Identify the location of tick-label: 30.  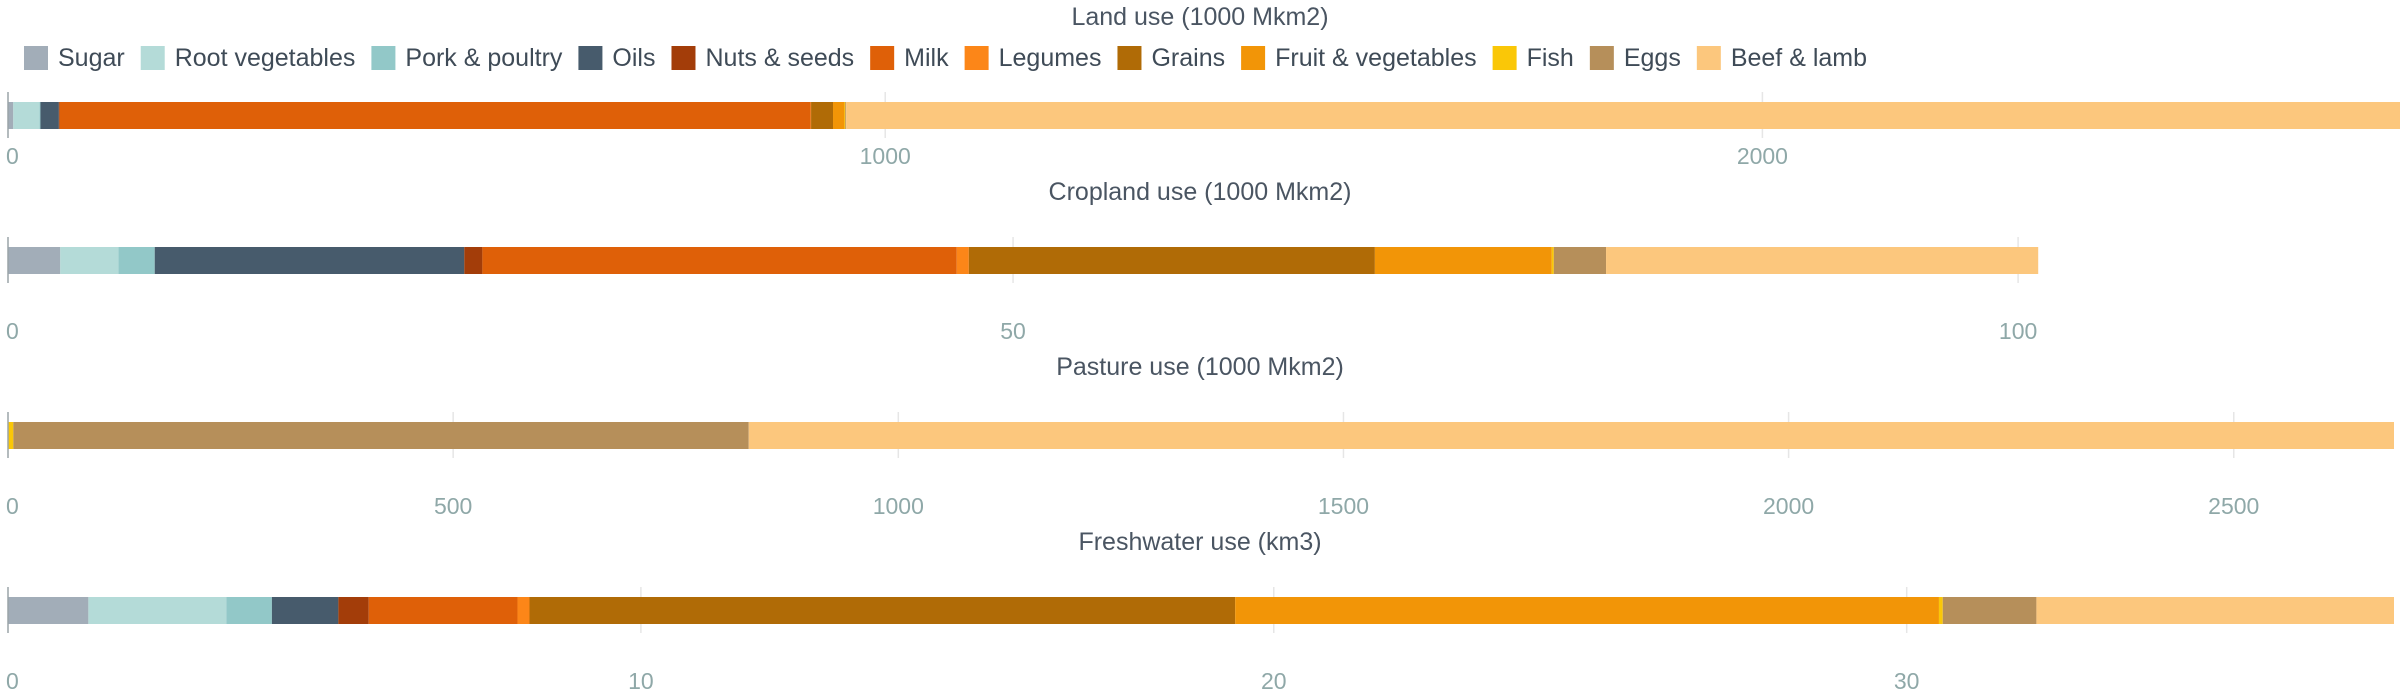
(1907, 681).